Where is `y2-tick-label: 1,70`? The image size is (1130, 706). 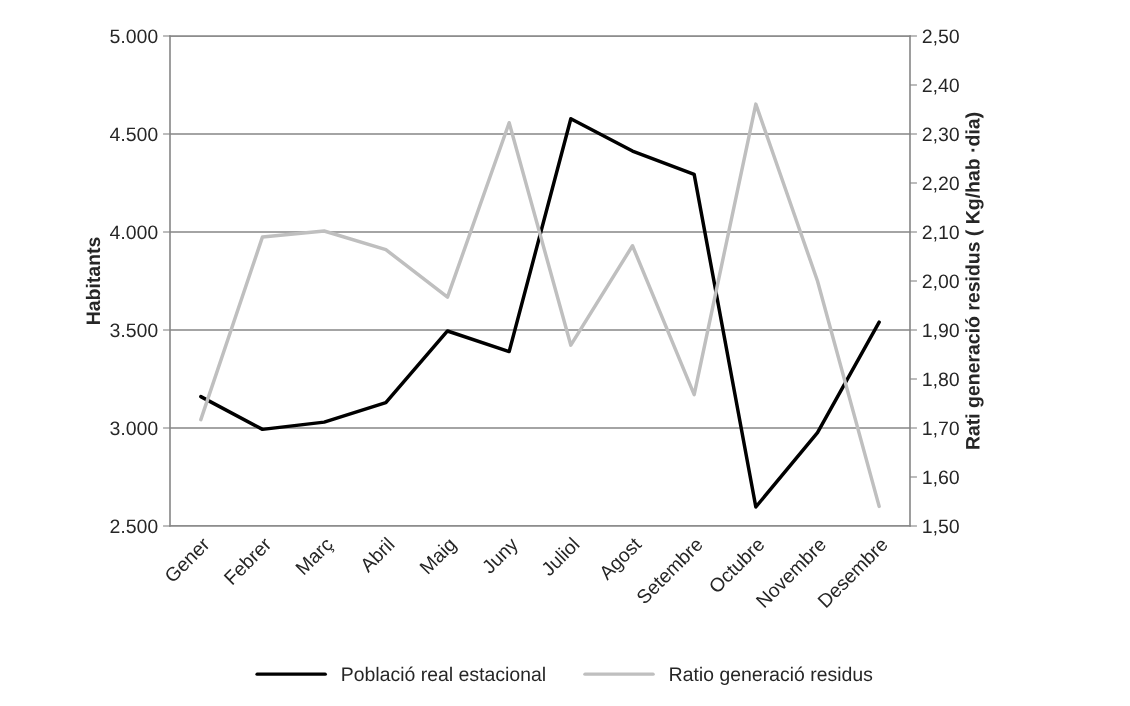 y2-tick-label: 1,70 is located at coordinates (941, 429).